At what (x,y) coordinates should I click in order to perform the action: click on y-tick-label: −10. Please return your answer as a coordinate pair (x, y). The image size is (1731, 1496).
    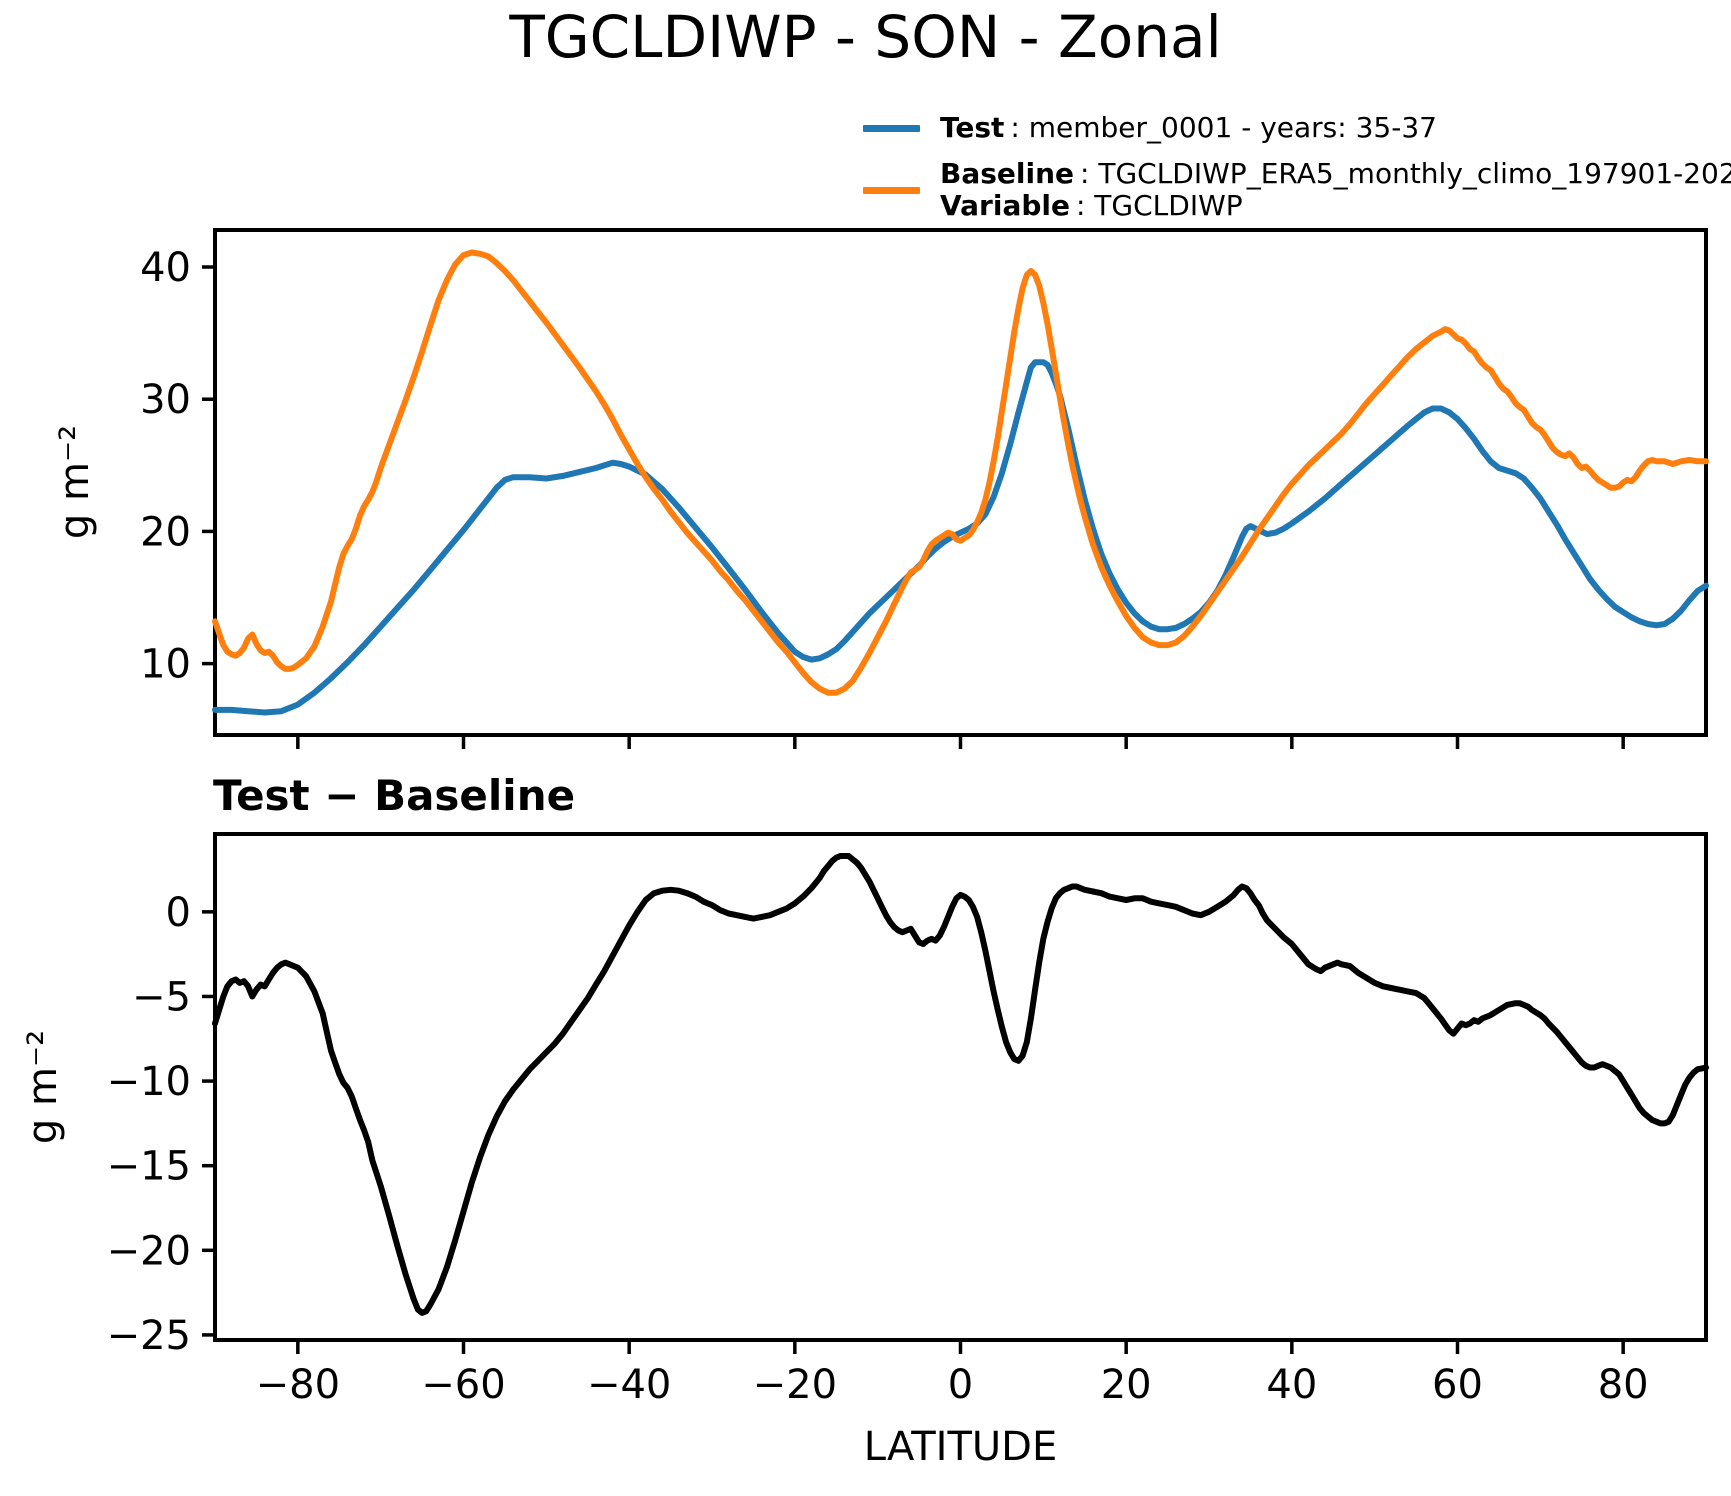
    Looking at the image, I should click on (149, 1082).